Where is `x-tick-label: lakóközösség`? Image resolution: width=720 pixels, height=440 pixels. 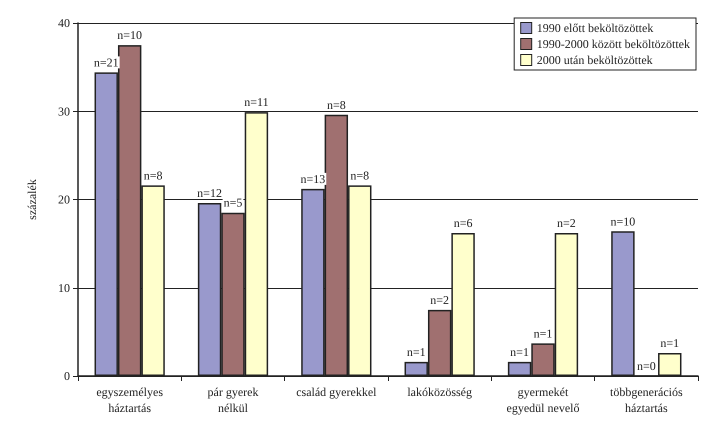 x-tick-label: lakóközösség is located at coordinates (439, 392).